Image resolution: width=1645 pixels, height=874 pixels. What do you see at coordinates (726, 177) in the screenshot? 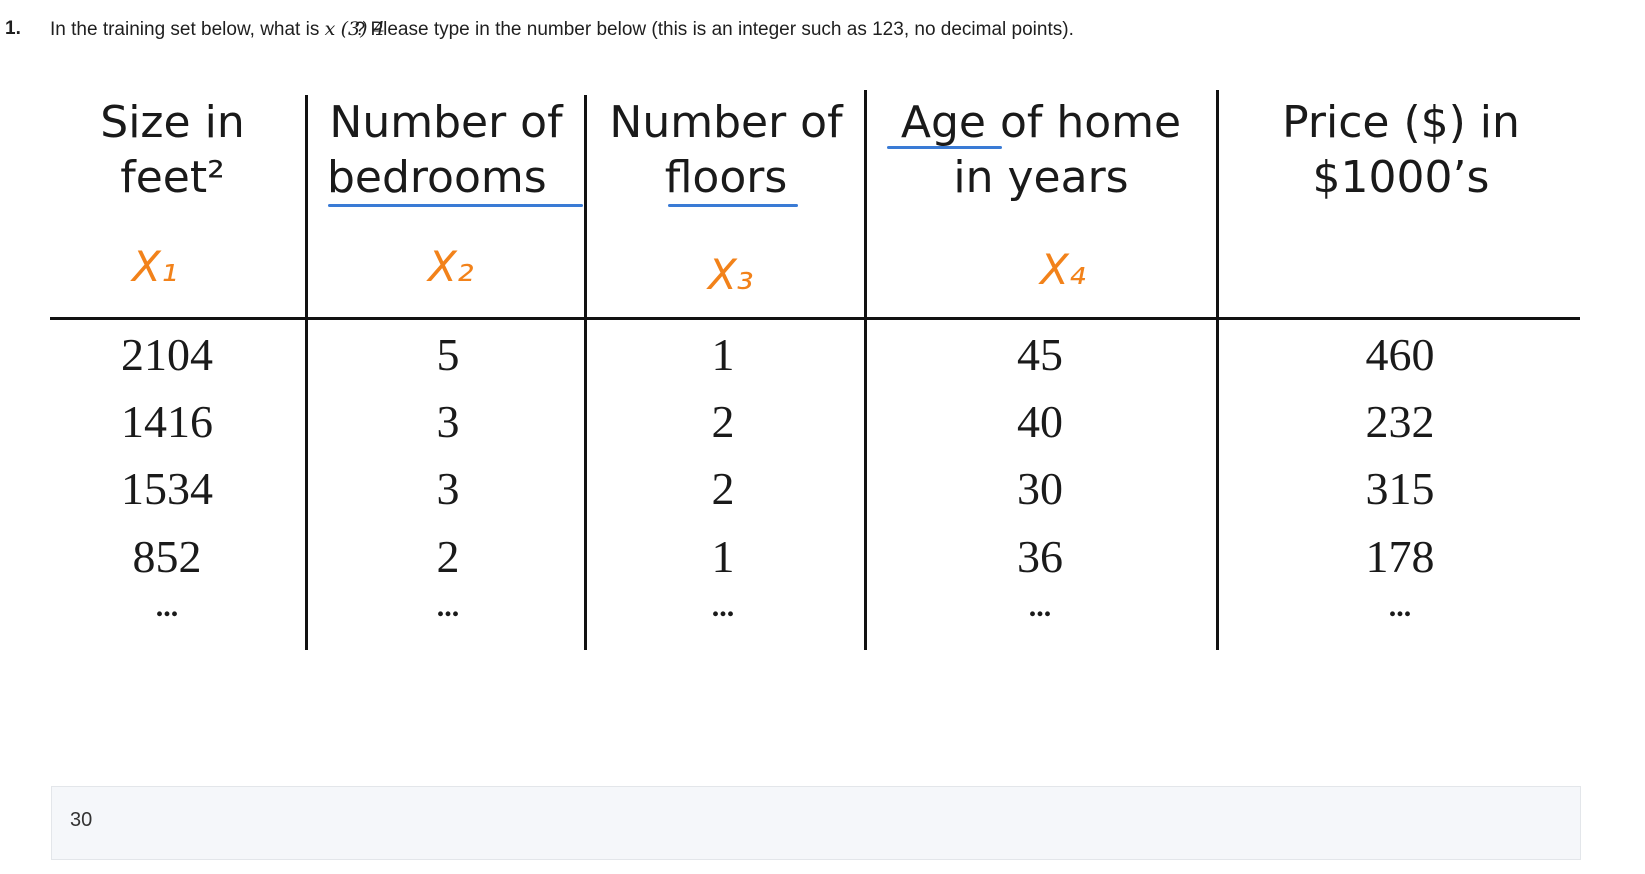
I see `header-floors-line2: floors` at bounding box center [726, 177].